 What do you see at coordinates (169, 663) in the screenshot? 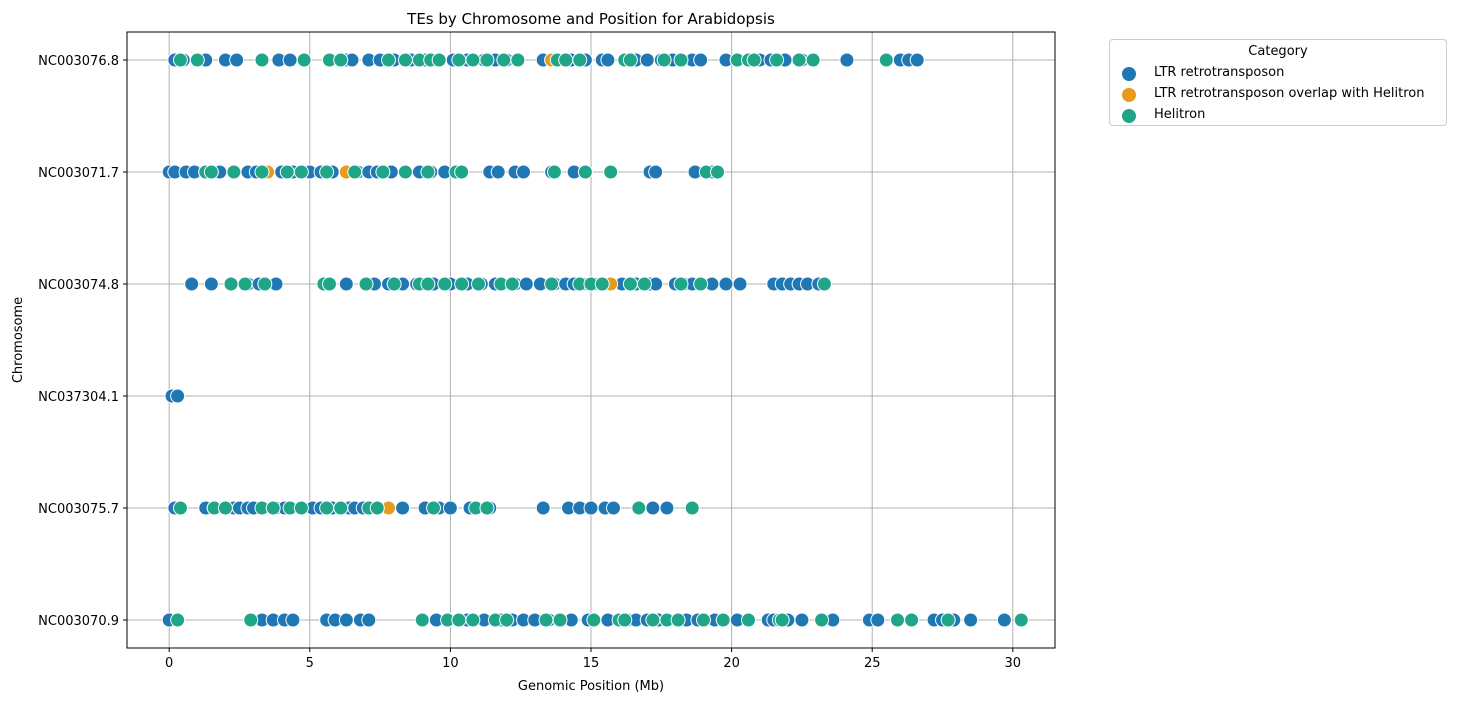
I see `x-tick-label: 0` at bounding box center [169, 663].